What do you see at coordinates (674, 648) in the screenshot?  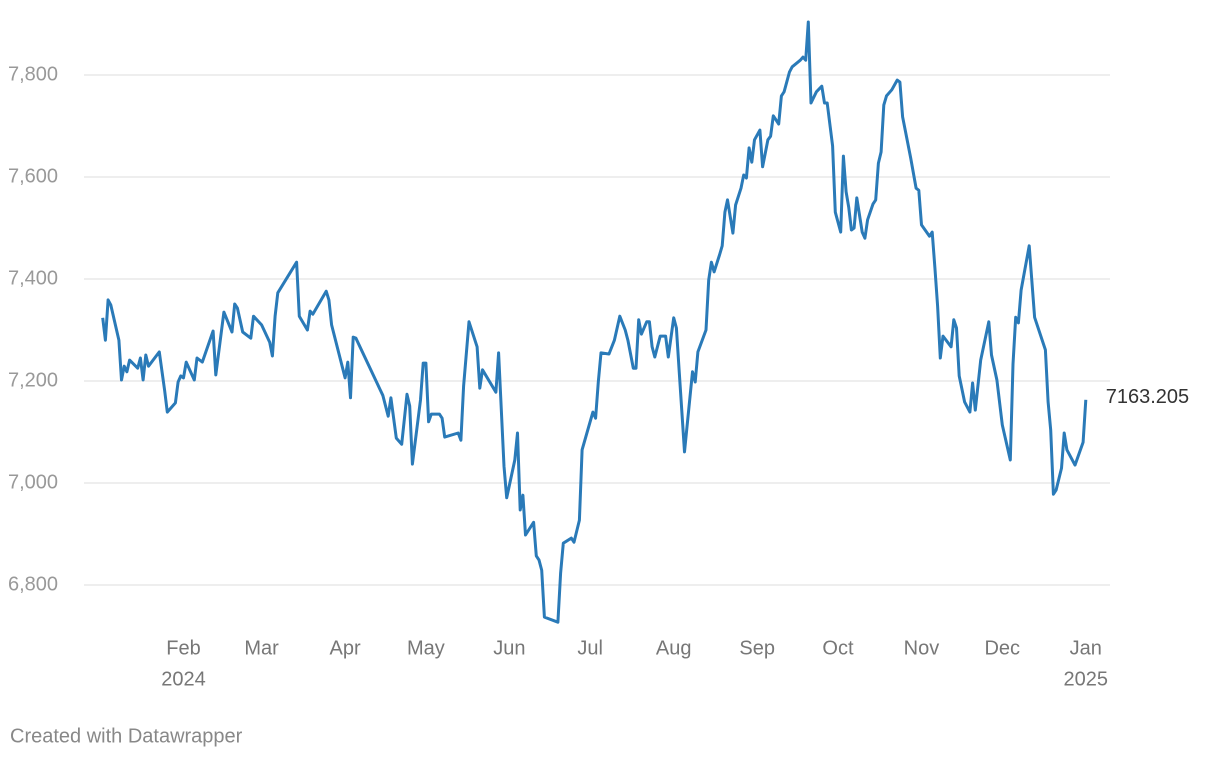 I see `x-tick-label: Aug` at bounding box center [674, 648].